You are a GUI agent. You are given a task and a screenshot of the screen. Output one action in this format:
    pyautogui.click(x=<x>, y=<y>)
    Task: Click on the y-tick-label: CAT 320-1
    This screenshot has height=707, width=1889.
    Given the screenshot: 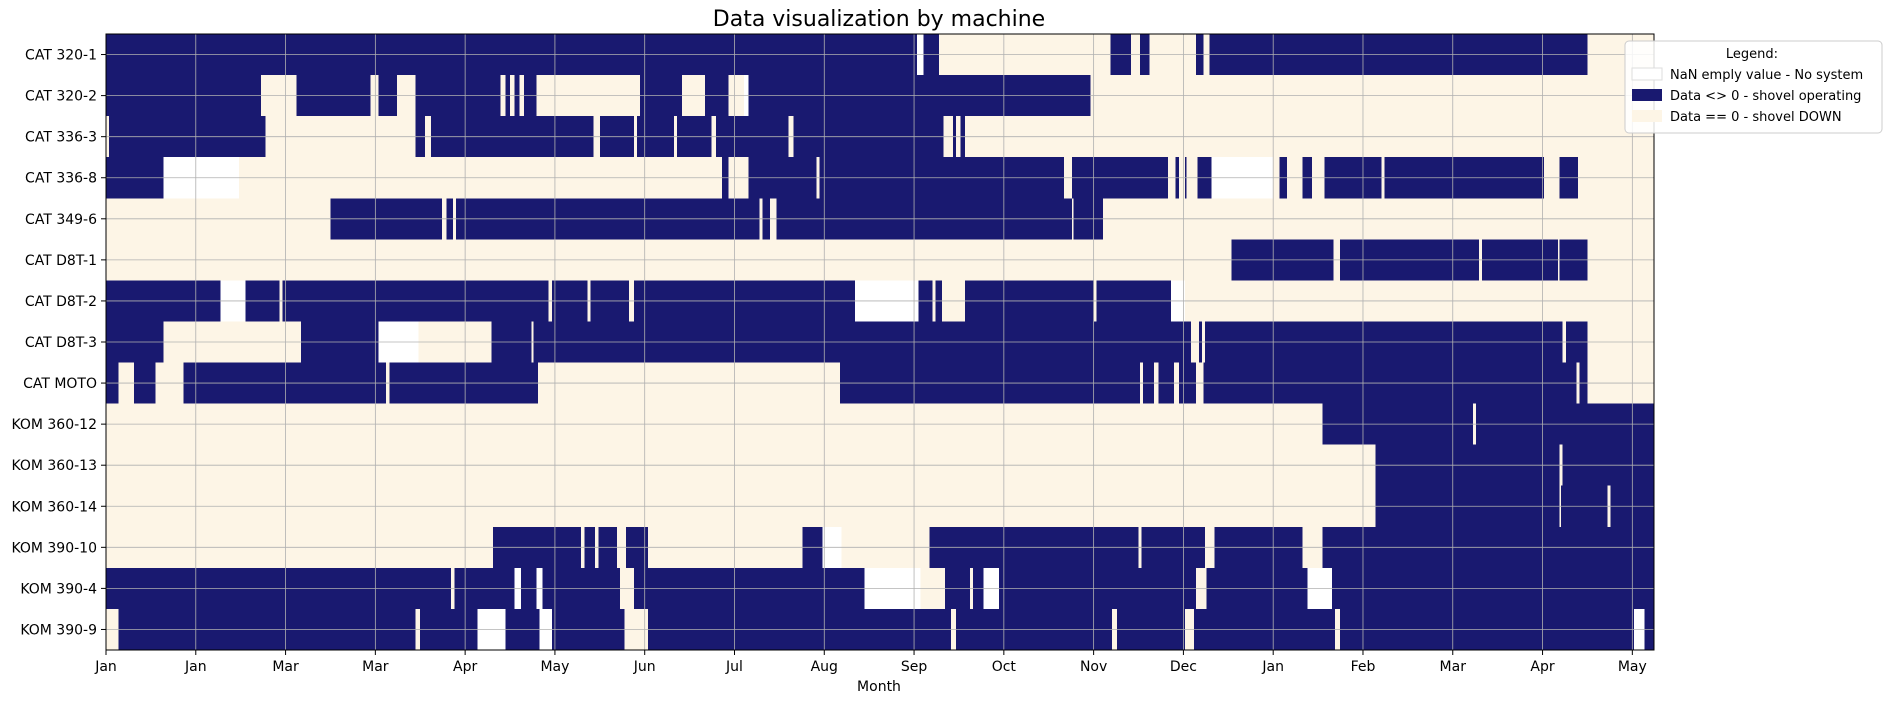 What is the action you would take?
    pyautogui.click(x=61, y=56)
    